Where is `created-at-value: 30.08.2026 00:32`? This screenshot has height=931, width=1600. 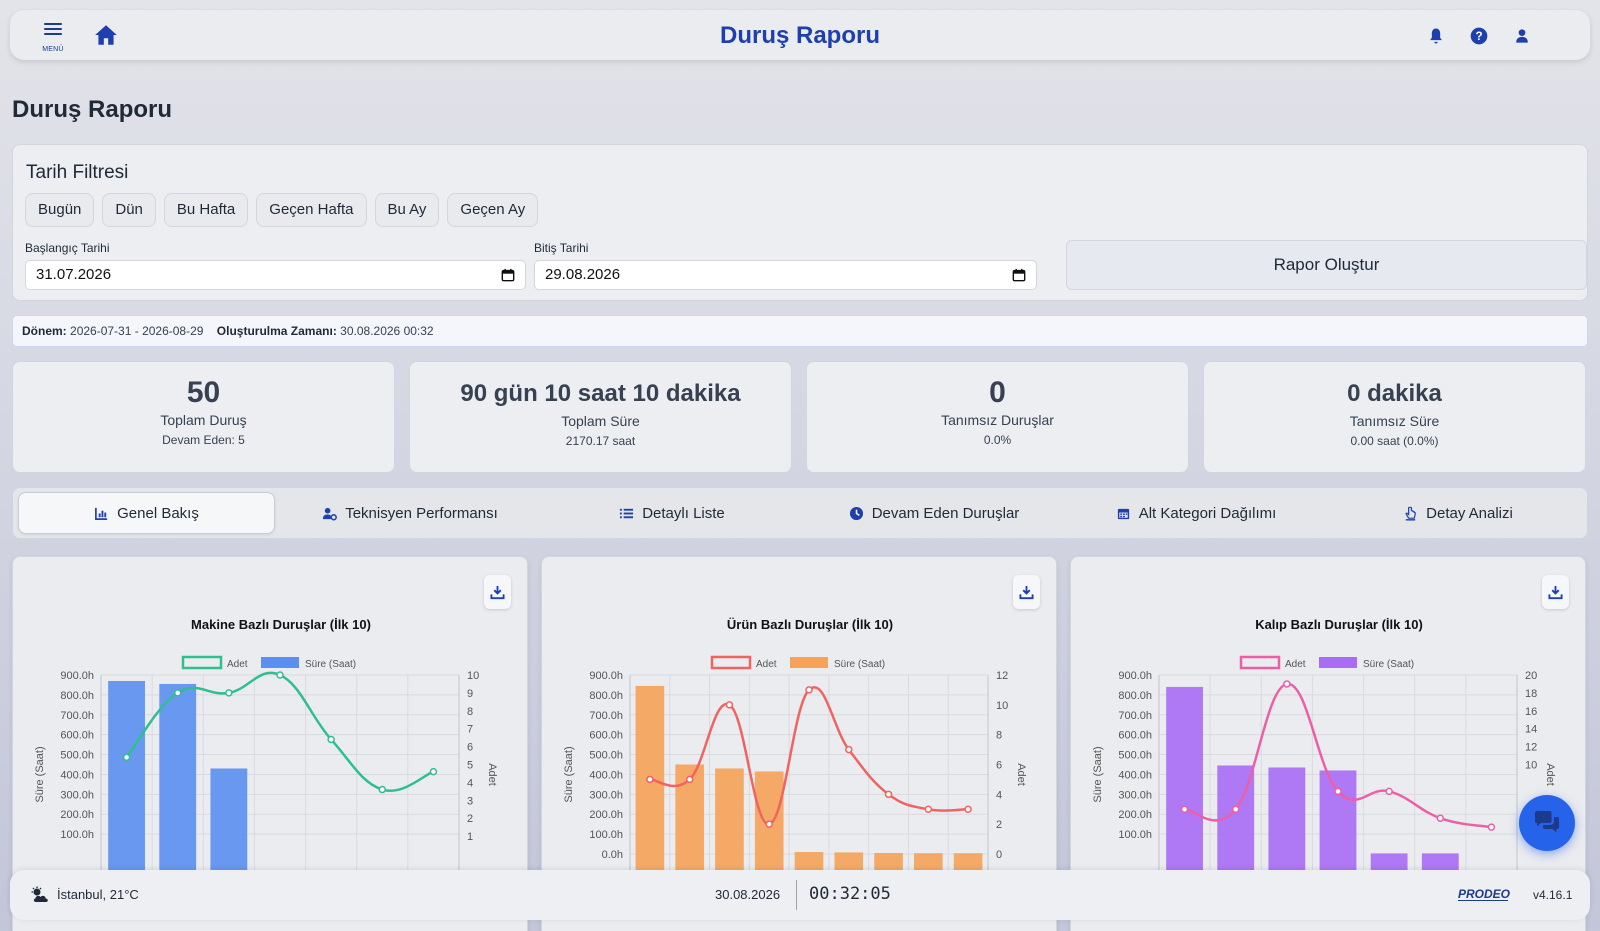
created-at-value: 30.08.2026 00:32 is located at coordinates (387, 331).